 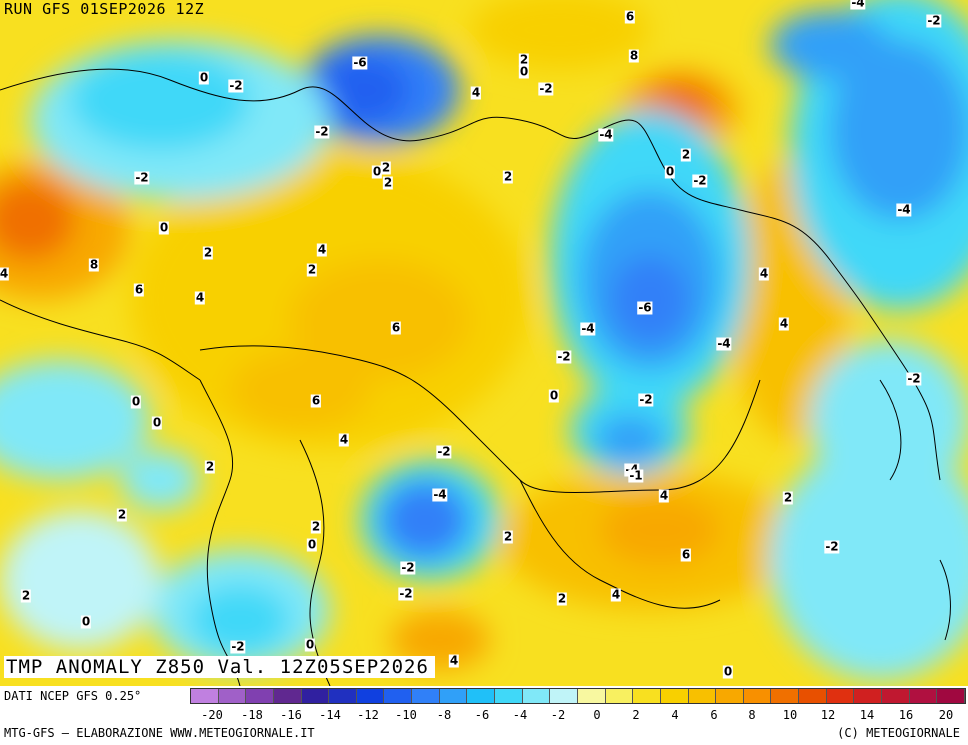 I want to click on scale-tick-label: -8, so click(x=444, y=715).